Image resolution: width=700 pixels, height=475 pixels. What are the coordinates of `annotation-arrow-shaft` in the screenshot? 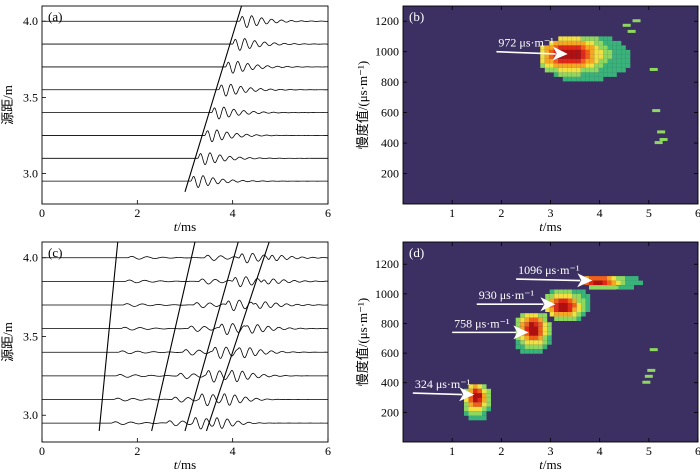 It's located at (437, 394).